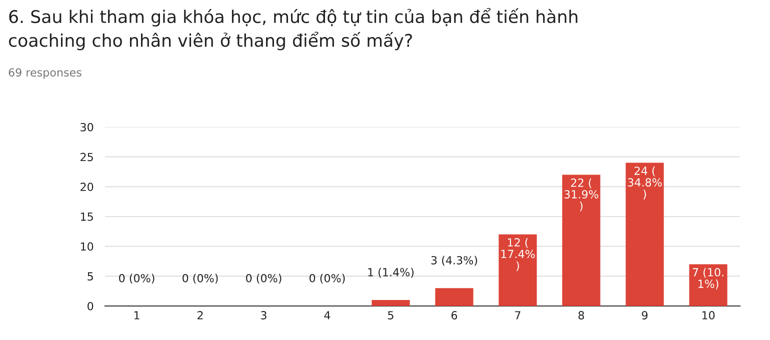 Image resolution: width=770 pixels, height=340 pixels. Describe the element at coordinates (293, 29) in the screenshot. I see `chart-title: 6. Sau khi tham gia khóa học, mức độ tự tin của bạn để tiến hành coaching cho nhân viên ở thang điểm số mấy?` at that location.